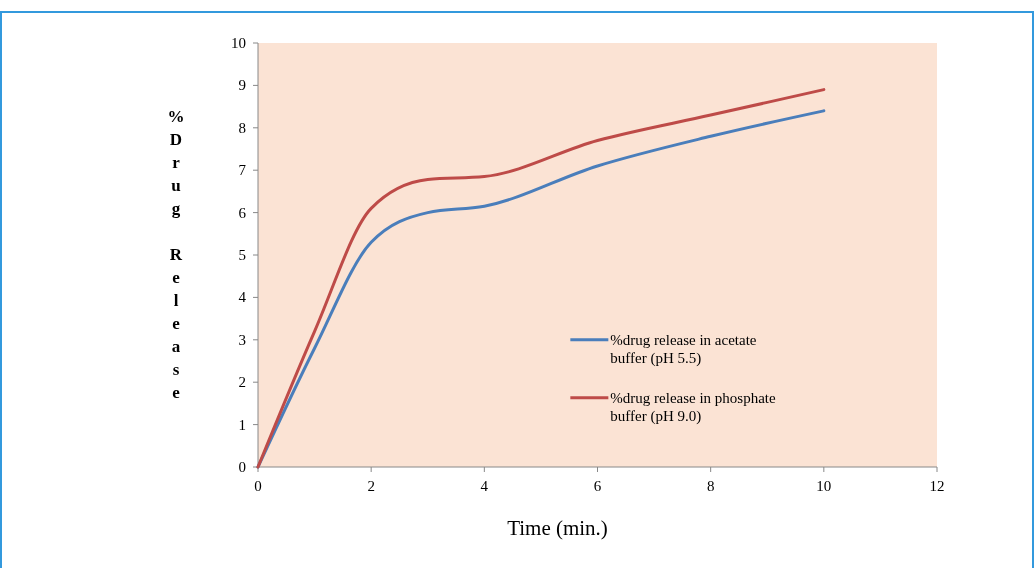 The image size is (1034, 568). Describe the element at coordinates (242, 297) in the screenshot. I see `y-tick-label: 4` at that location.